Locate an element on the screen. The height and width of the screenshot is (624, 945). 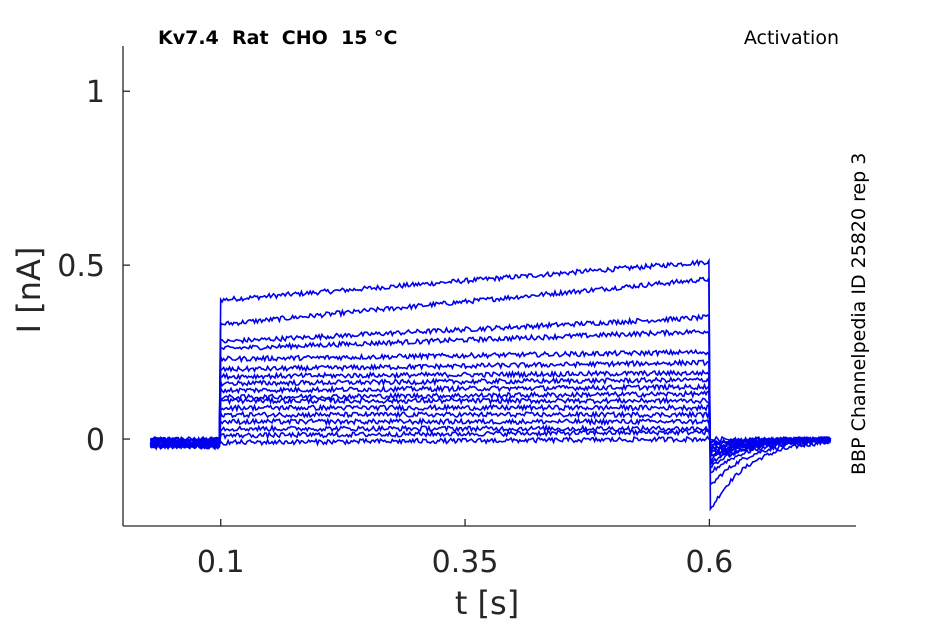
y-axis-label: I [nA] is located at coordinates (29, 290).